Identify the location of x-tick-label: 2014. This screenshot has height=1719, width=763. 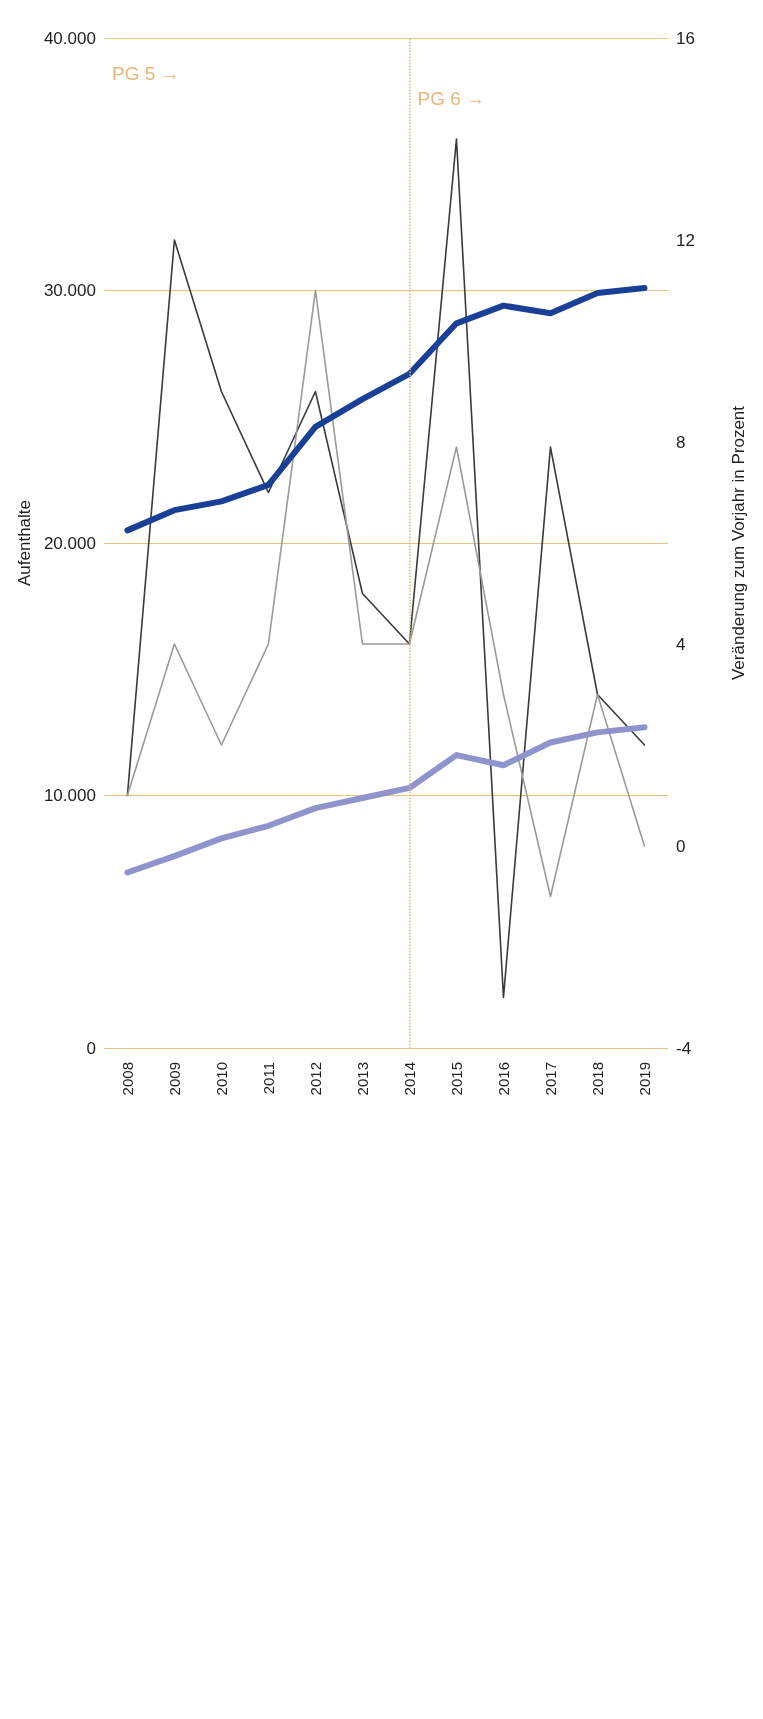
(409, 1079).